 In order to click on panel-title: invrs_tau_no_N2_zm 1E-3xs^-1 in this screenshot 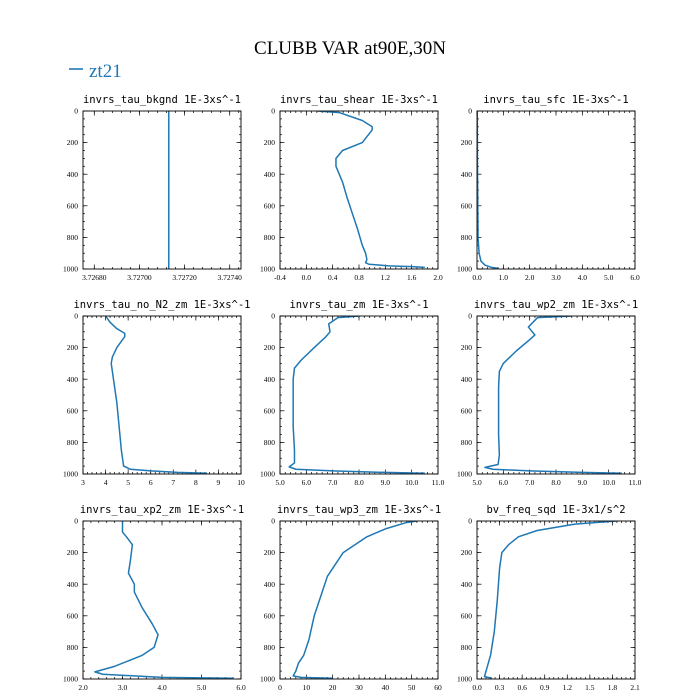, I will do `click(161, 305)`.